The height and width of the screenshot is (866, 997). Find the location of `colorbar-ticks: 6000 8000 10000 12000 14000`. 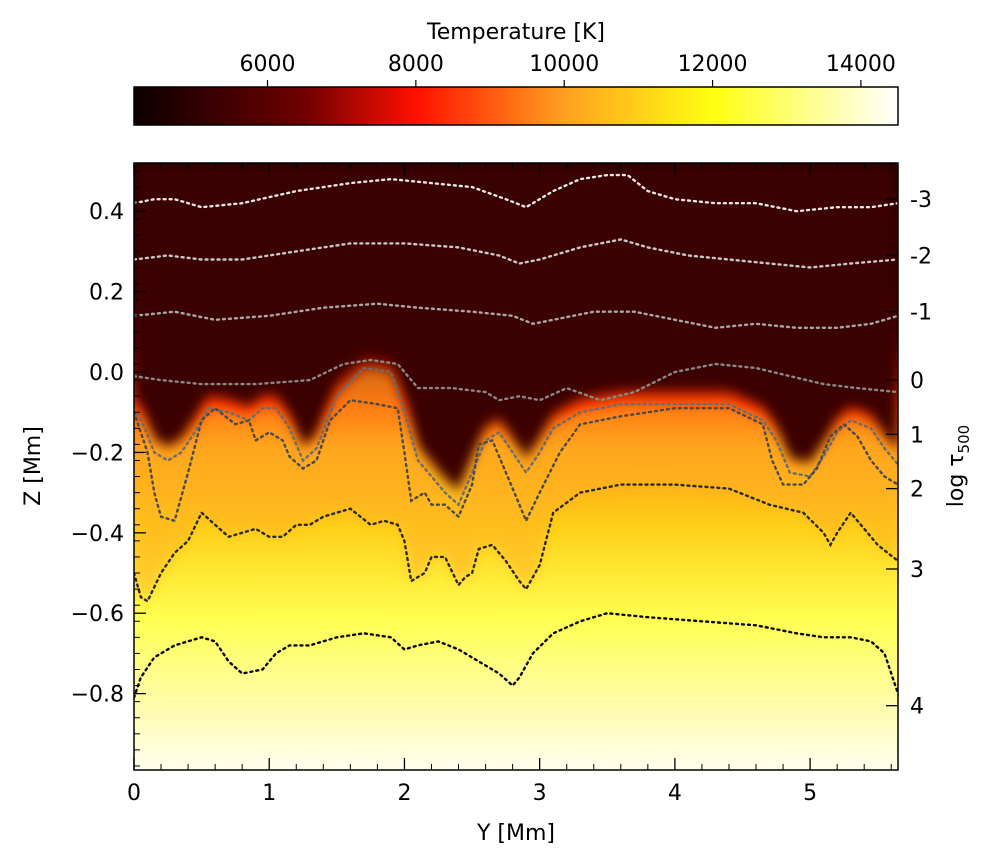

colorbar-ticks: 6000 8000 10000 12000 14000 is located at coordinates (568, 69).